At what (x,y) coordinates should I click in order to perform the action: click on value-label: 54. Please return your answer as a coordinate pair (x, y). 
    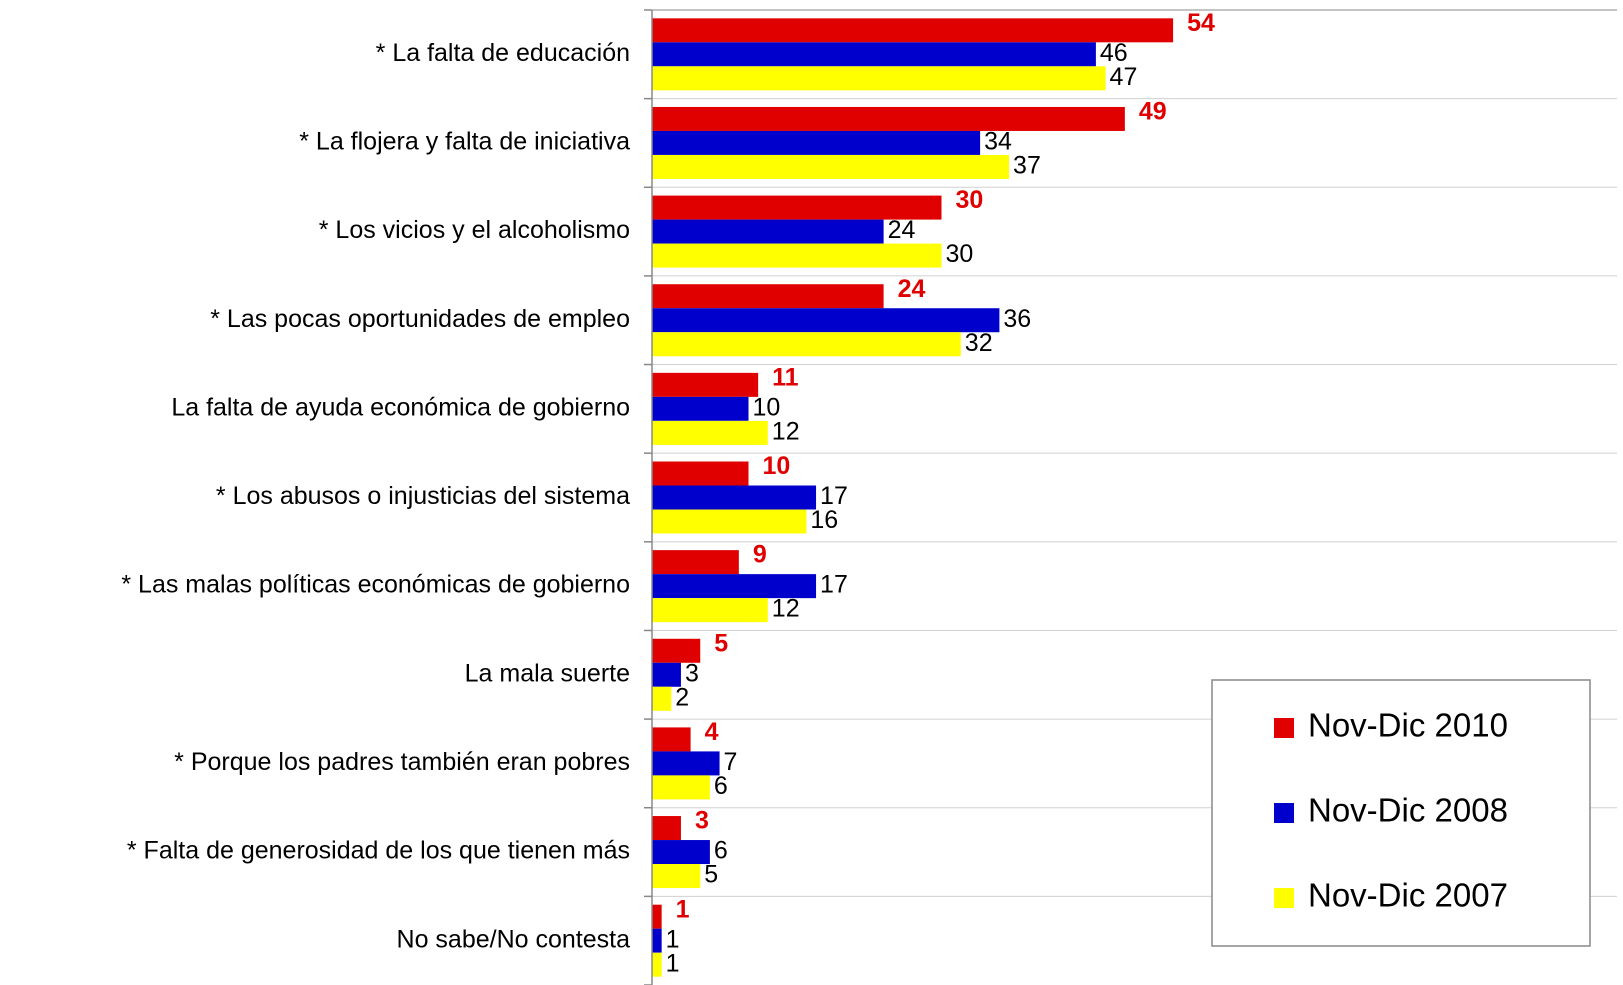
    Looking at the image, I should click on (1201, 23).